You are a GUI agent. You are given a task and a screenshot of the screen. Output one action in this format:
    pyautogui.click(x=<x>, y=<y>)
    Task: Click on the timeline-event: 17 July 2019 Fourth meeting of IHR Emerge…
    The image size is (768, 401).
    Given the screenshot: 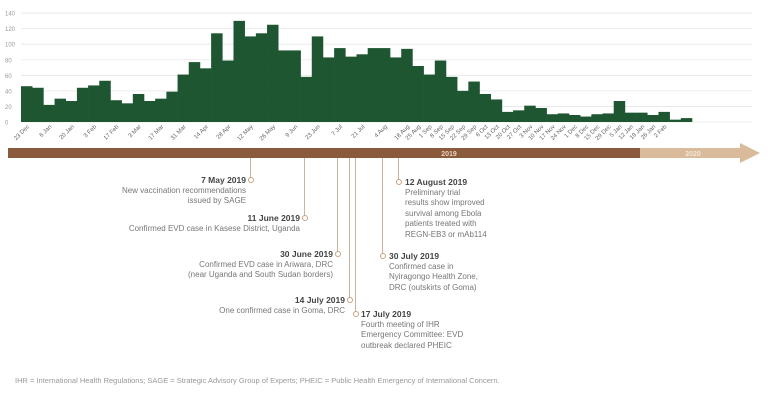 What is the action you would take?
    pyautogui.click(x=412, y=330)
    